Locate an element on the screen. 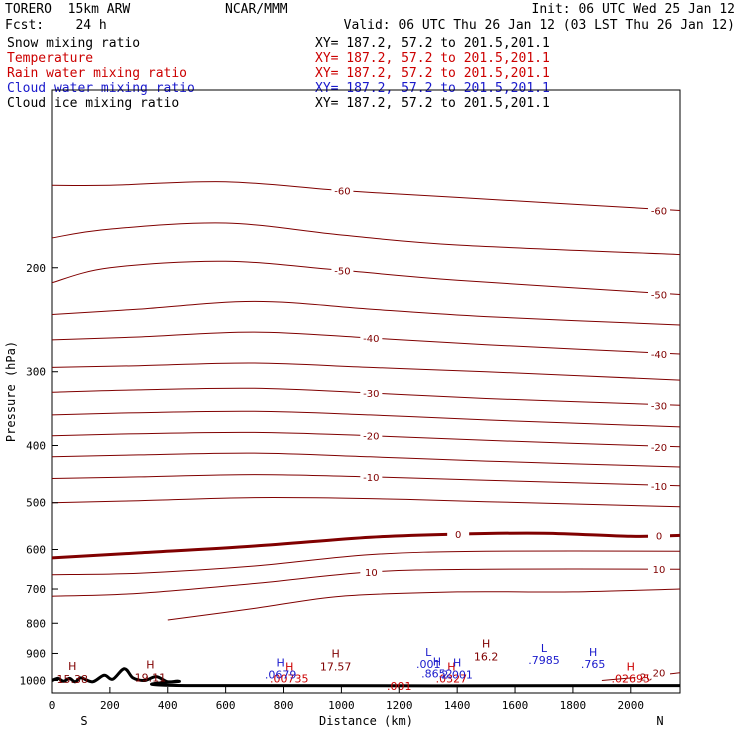 Image resolution: width=740 pixels, height=740 pixels. x-tick-label: 1000 is located at coordinates (341, 705).